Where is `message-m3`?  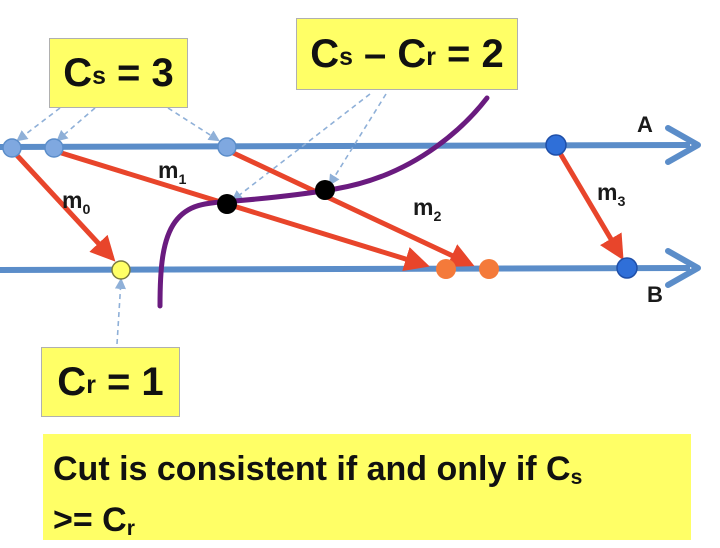
message-m3 is located at coordinates (589, 203).